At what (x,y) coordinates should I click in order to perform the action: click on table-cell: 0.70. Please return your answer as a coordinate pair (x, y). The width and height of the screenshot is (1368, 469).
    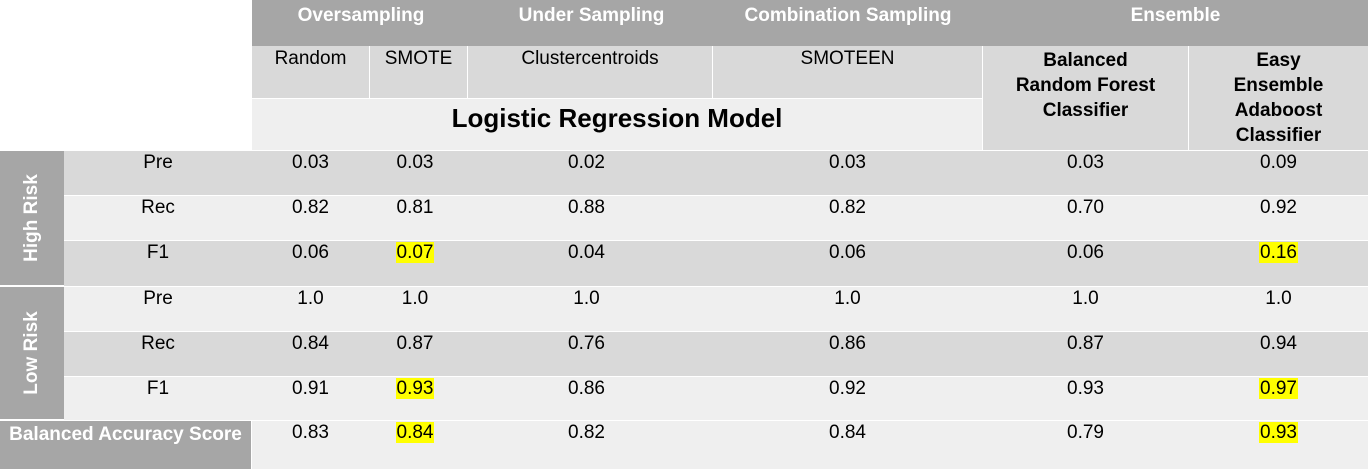
    Looking at the image, I should click on (1085, 218).